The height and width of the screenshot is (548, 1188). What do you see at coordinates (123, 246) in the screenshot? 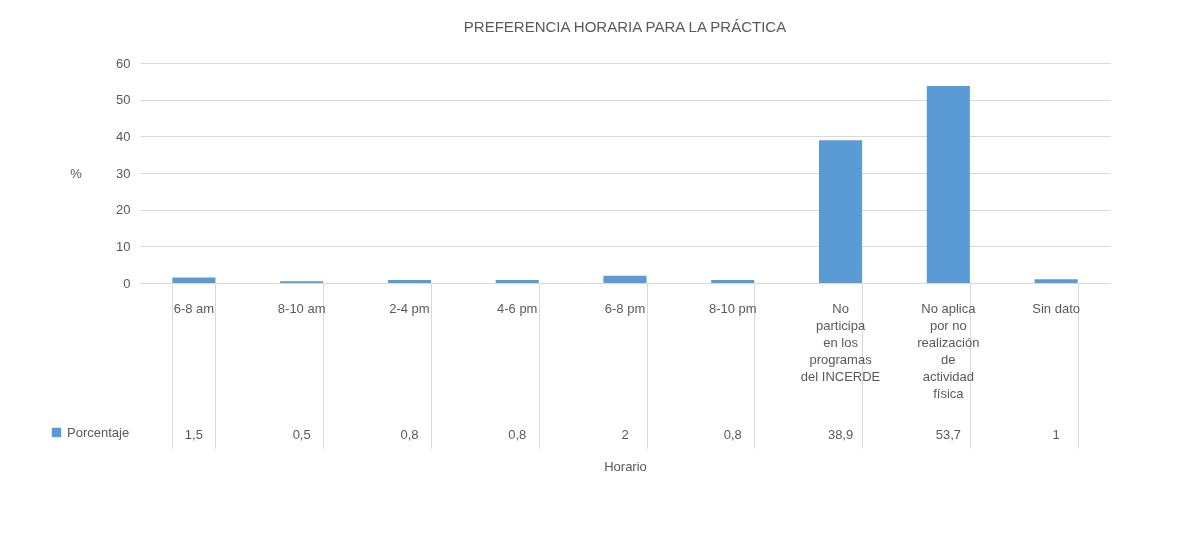
I see `y-tick-label: 10` at bounding box center [123, 246].